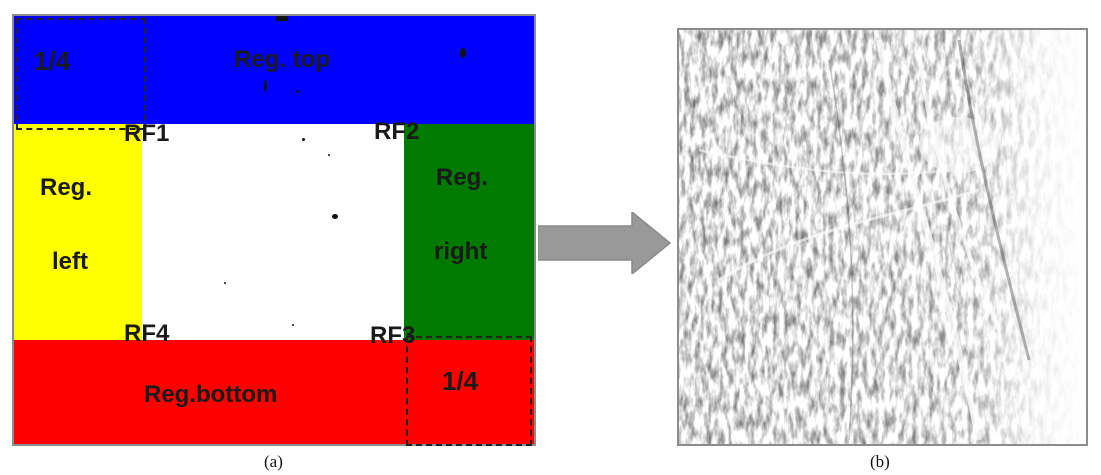 Image resolution: width=1101 pixels, height=475 pixels. I want to click on quarter-box-bottom-right, so click(469, 391).